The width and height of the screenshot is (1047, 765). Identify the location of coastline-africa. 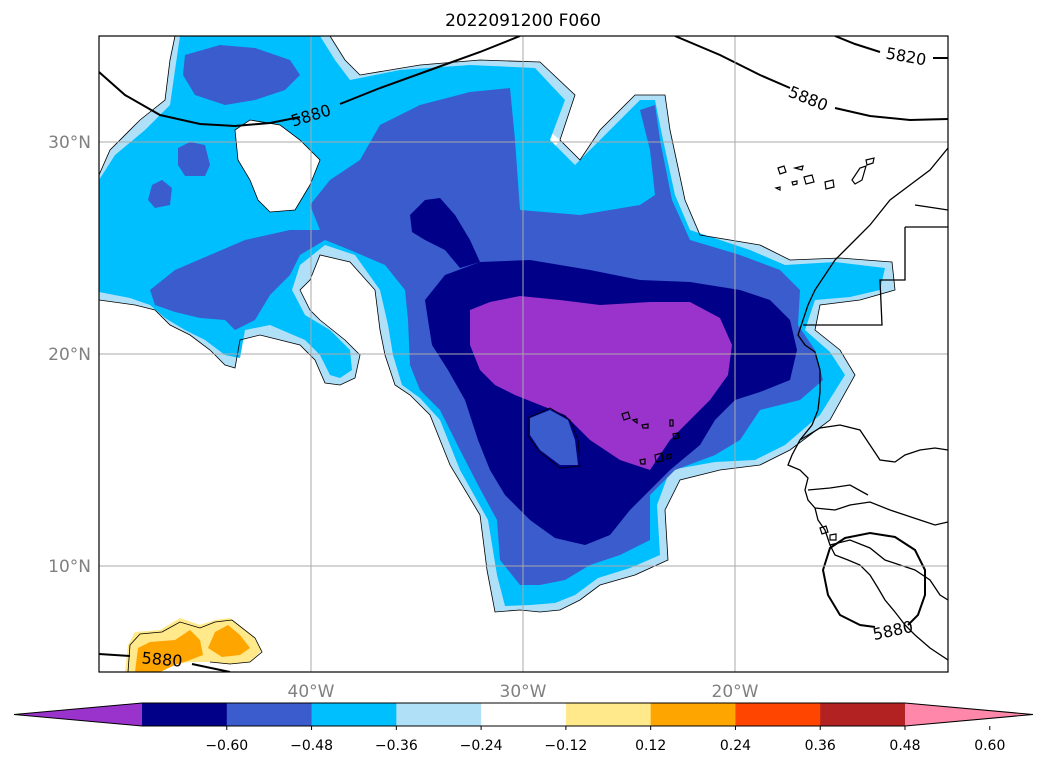
(867, 404).